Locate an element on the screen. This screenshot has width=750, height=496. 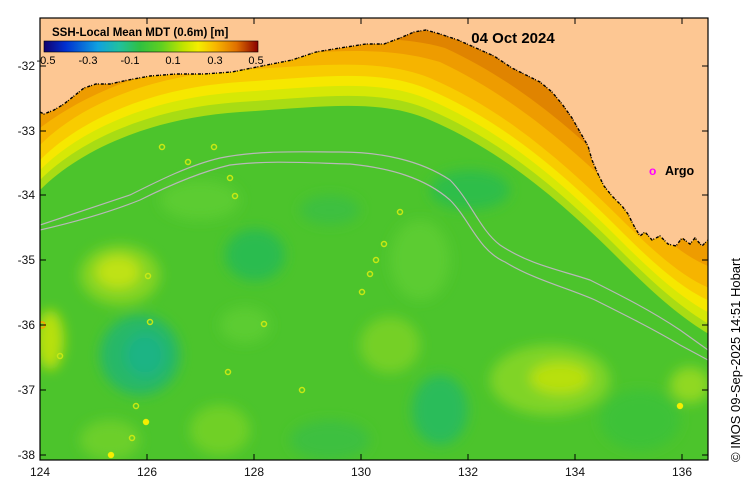
x-tick-label: 128 is located at coordinates (254, 472).